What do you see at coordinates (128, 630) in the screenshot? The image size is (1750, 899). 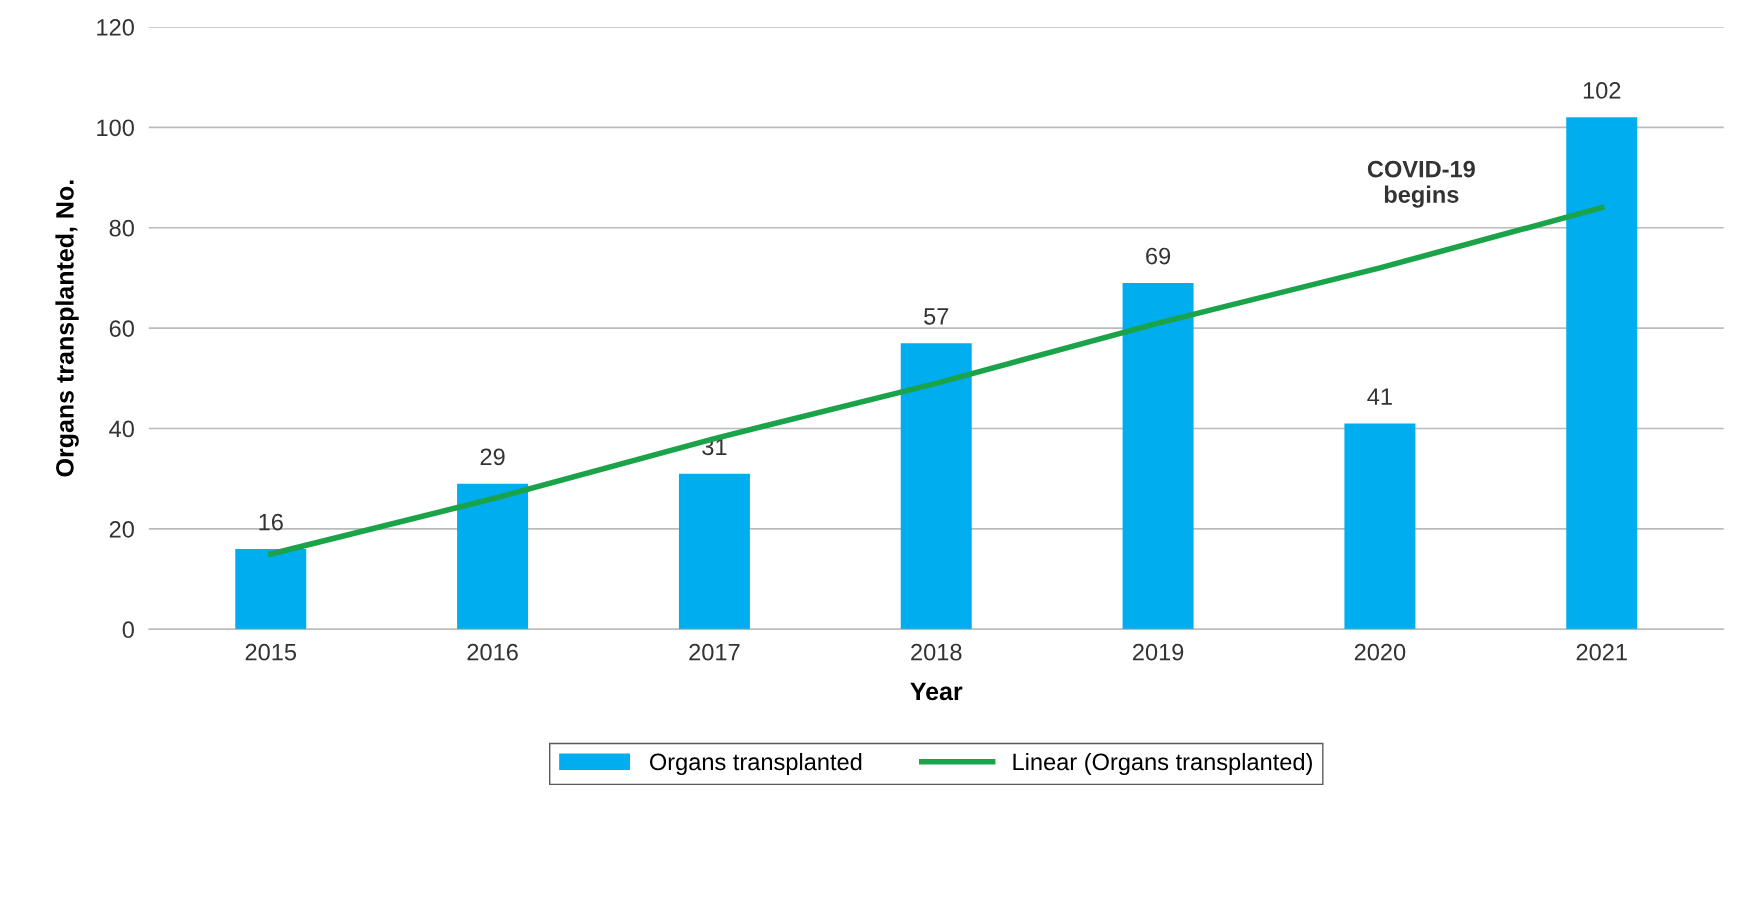 I see `y-tick-label: 0` at bounding box center [128, 630].